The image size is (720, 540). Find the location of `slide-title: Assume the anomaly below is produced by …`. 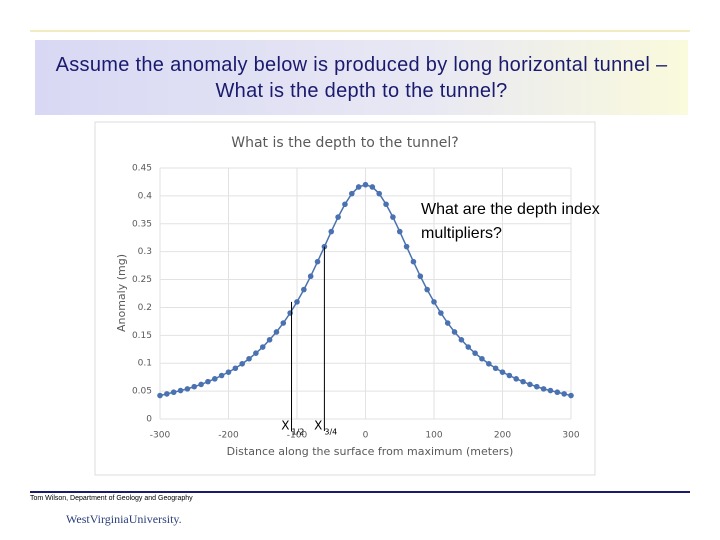

slide-title: Assume the anomaly below is produced by … is located at coordinates (361, 77).